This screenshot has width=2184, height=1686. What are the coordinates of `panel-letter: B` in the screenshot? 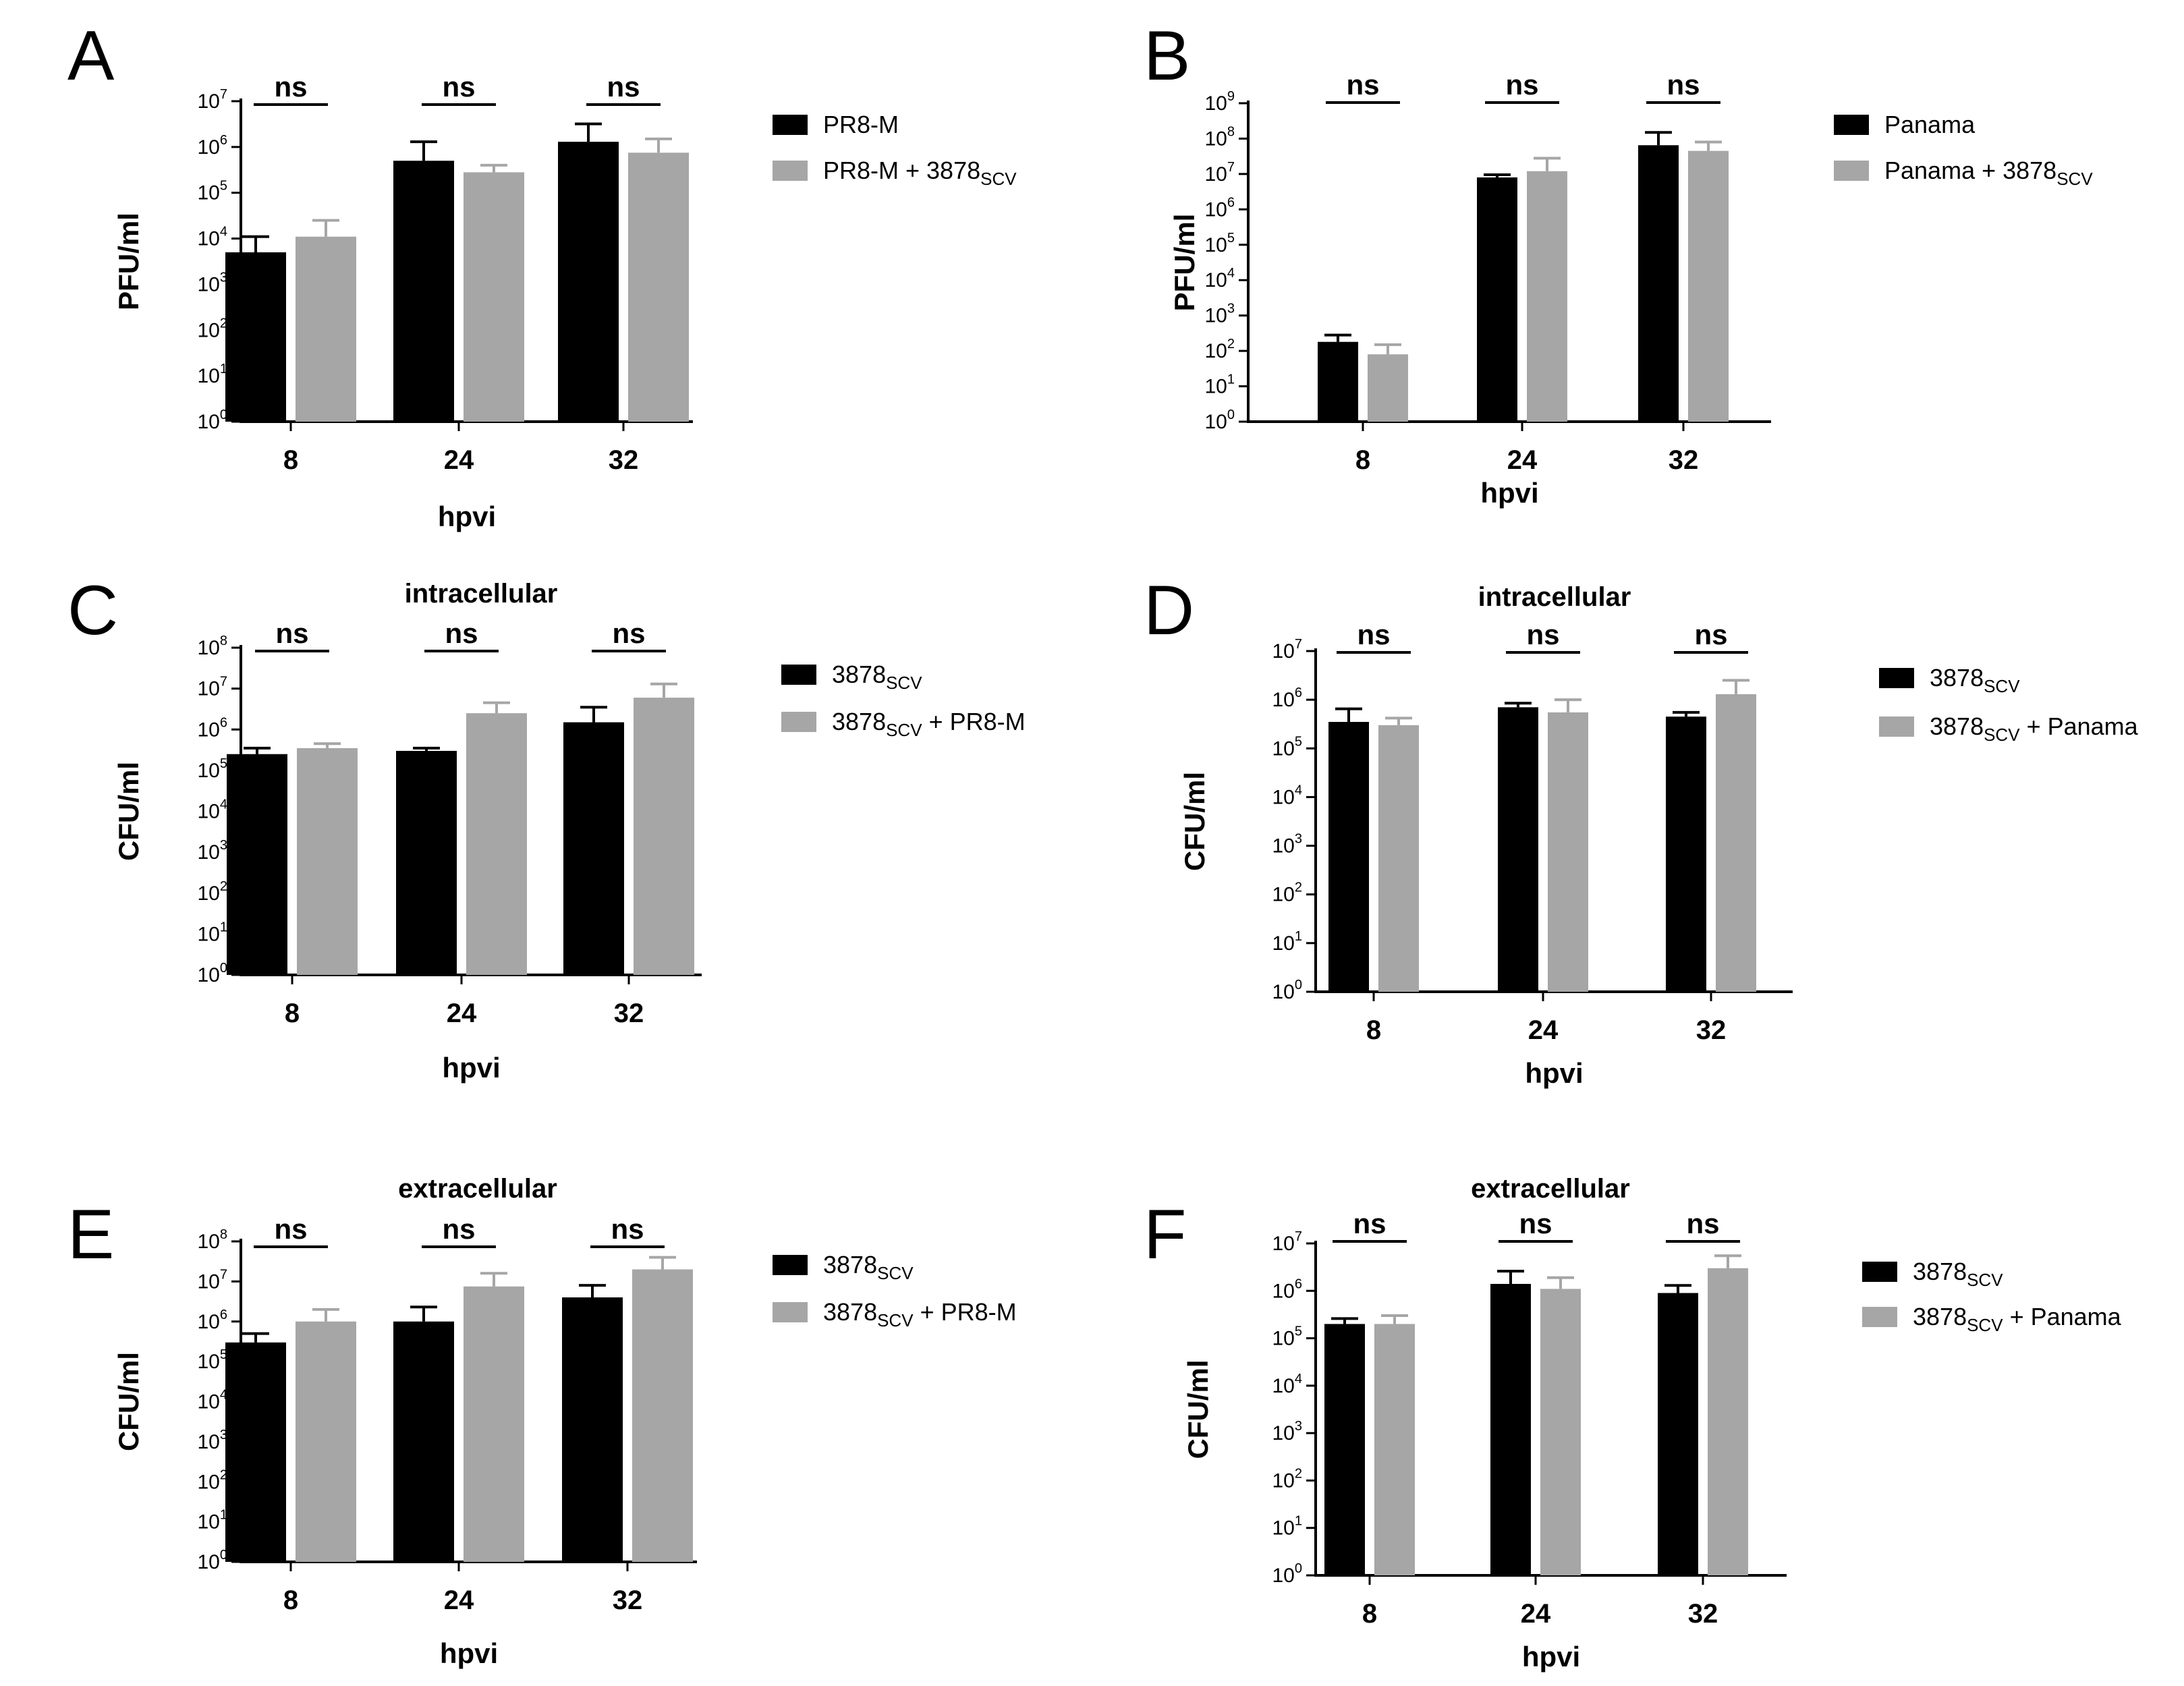 It's located at (1167, 56).